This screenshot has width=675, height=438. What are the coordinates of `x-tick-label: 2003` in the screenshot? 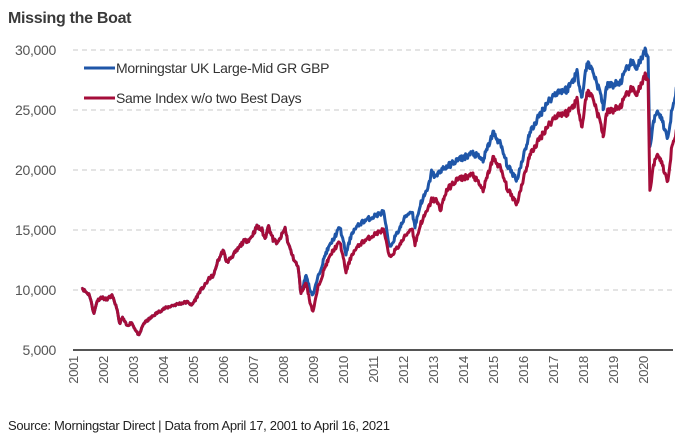 It's located at (133, 370).